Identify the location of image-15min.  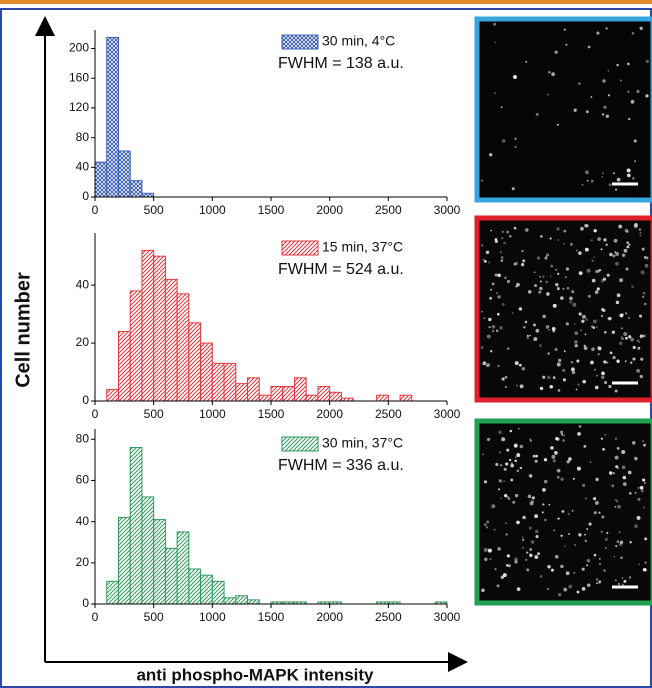
(563, 309).